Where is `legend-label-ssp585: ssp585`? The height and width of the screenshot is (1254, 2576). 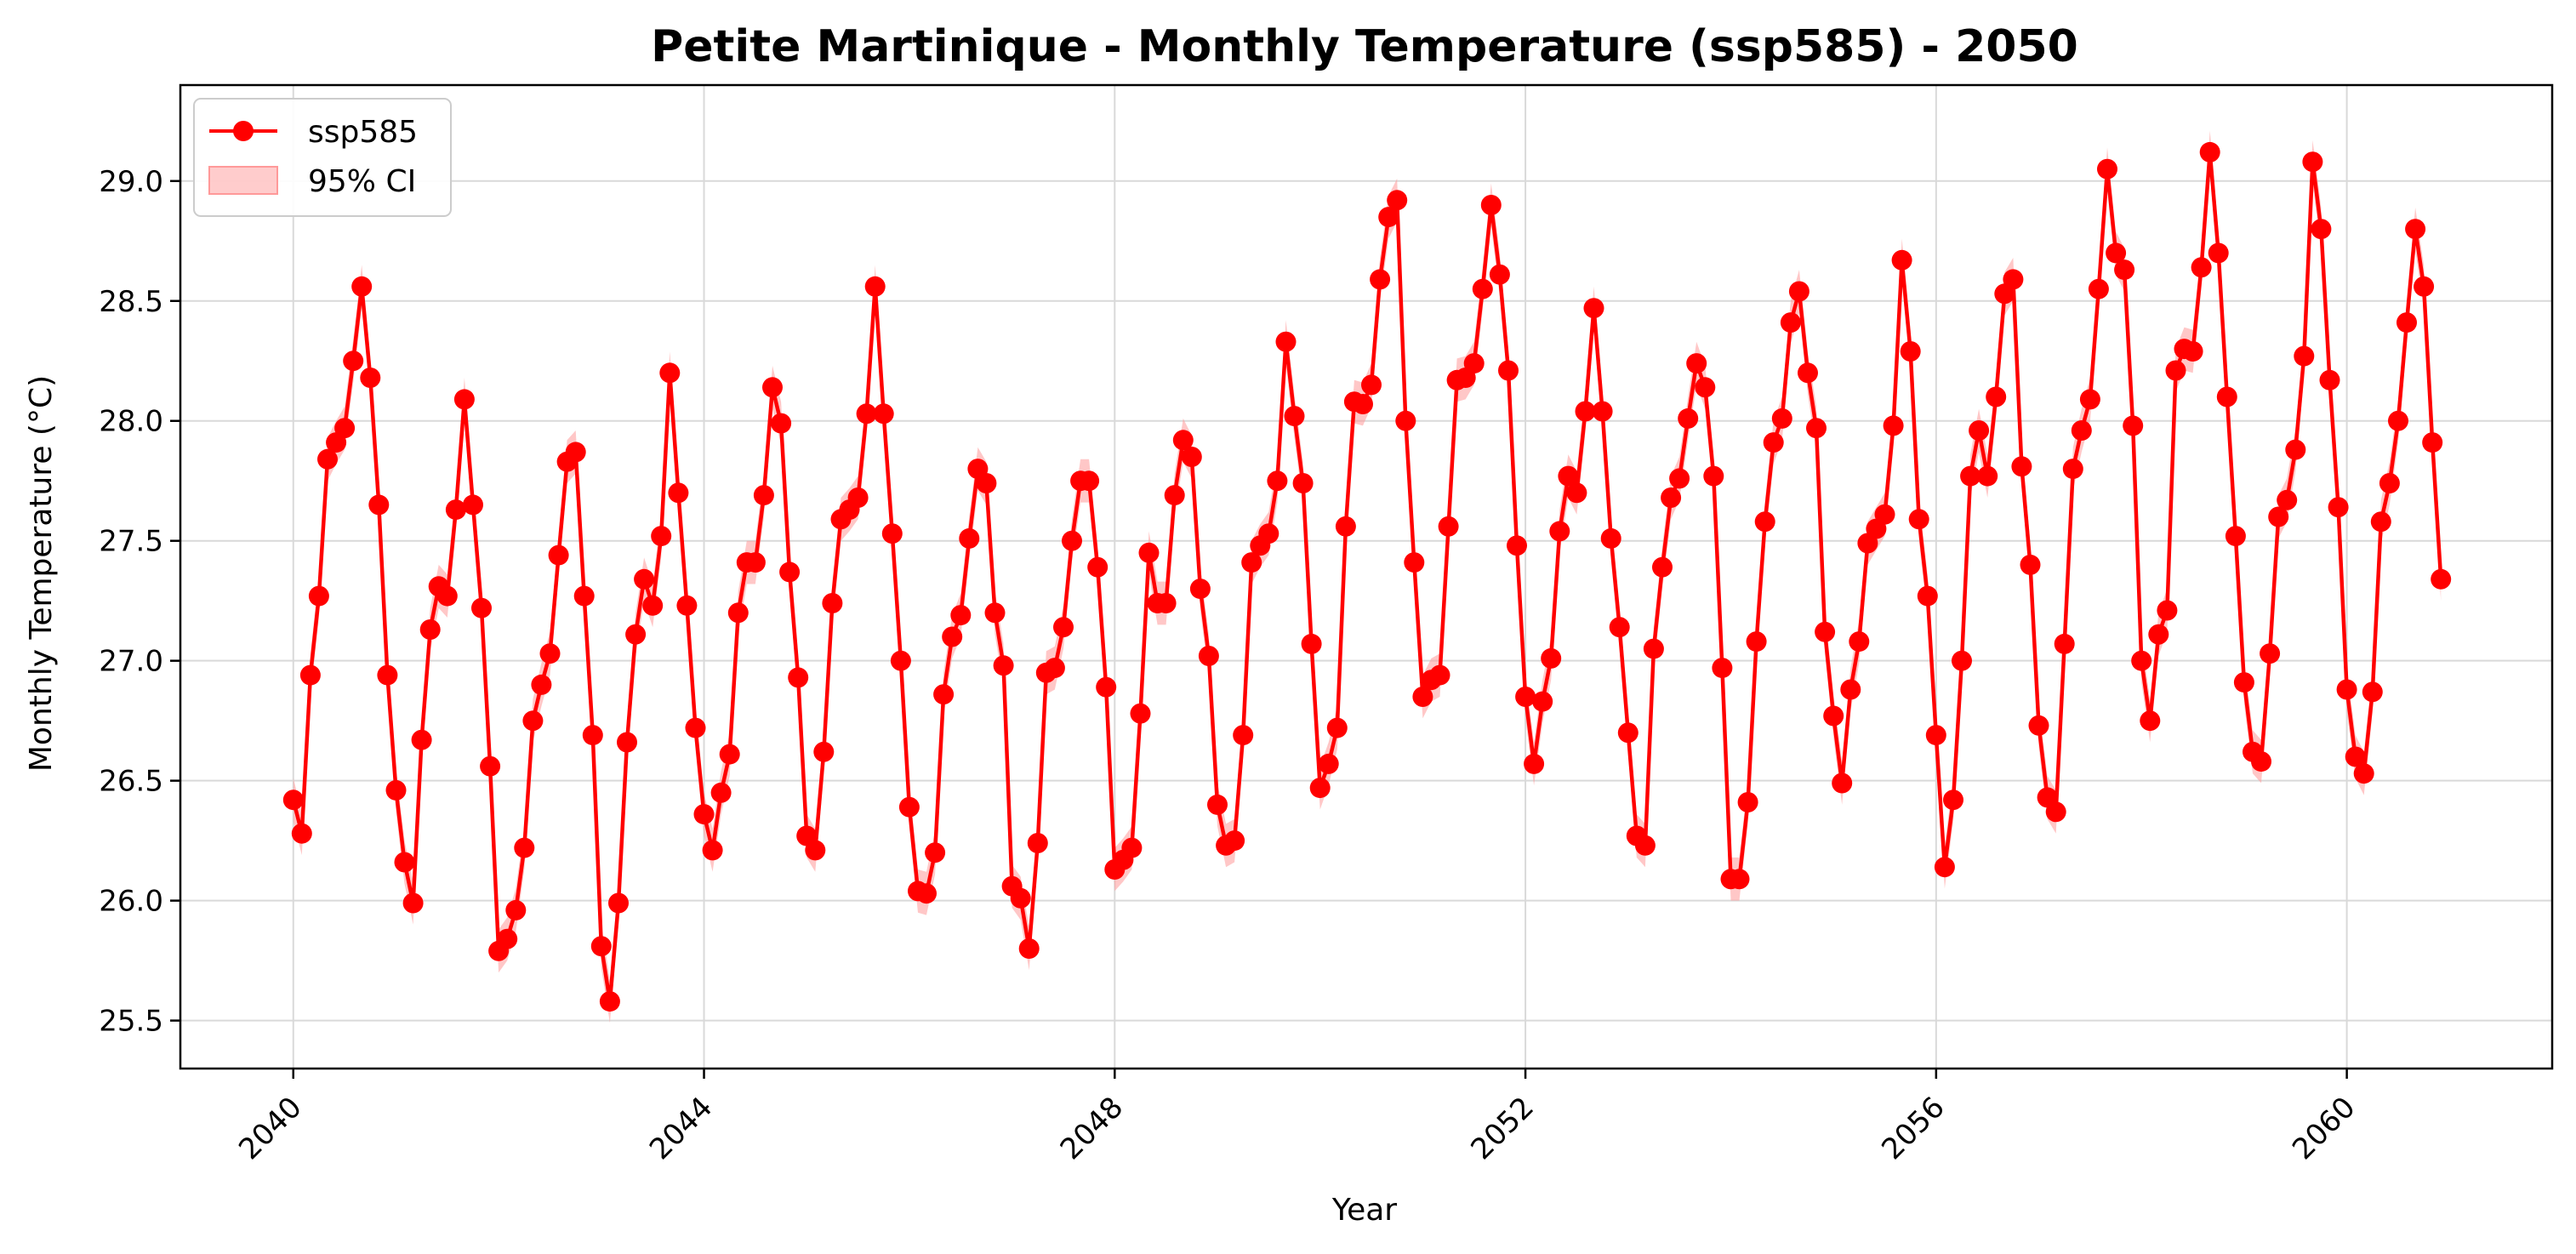
legend-label-ssp585: ssp585 is located at coordinates (363, 132).